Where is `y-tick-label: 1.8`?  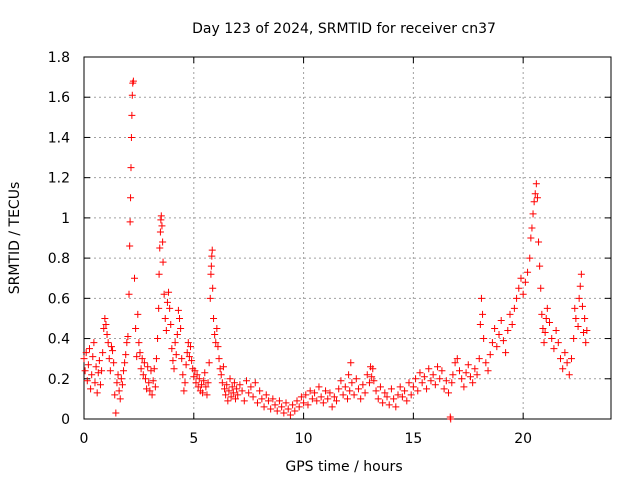 y-tick-label: 1.8 is located at coordinates (59, 58).